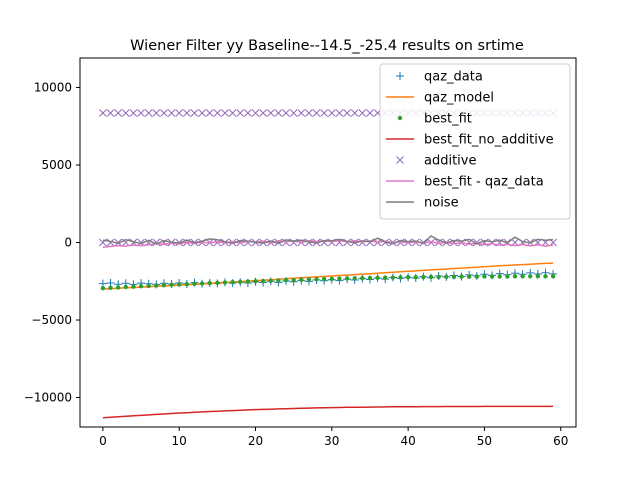  I want to click on y-tick-label: 0, so click(68, 243).